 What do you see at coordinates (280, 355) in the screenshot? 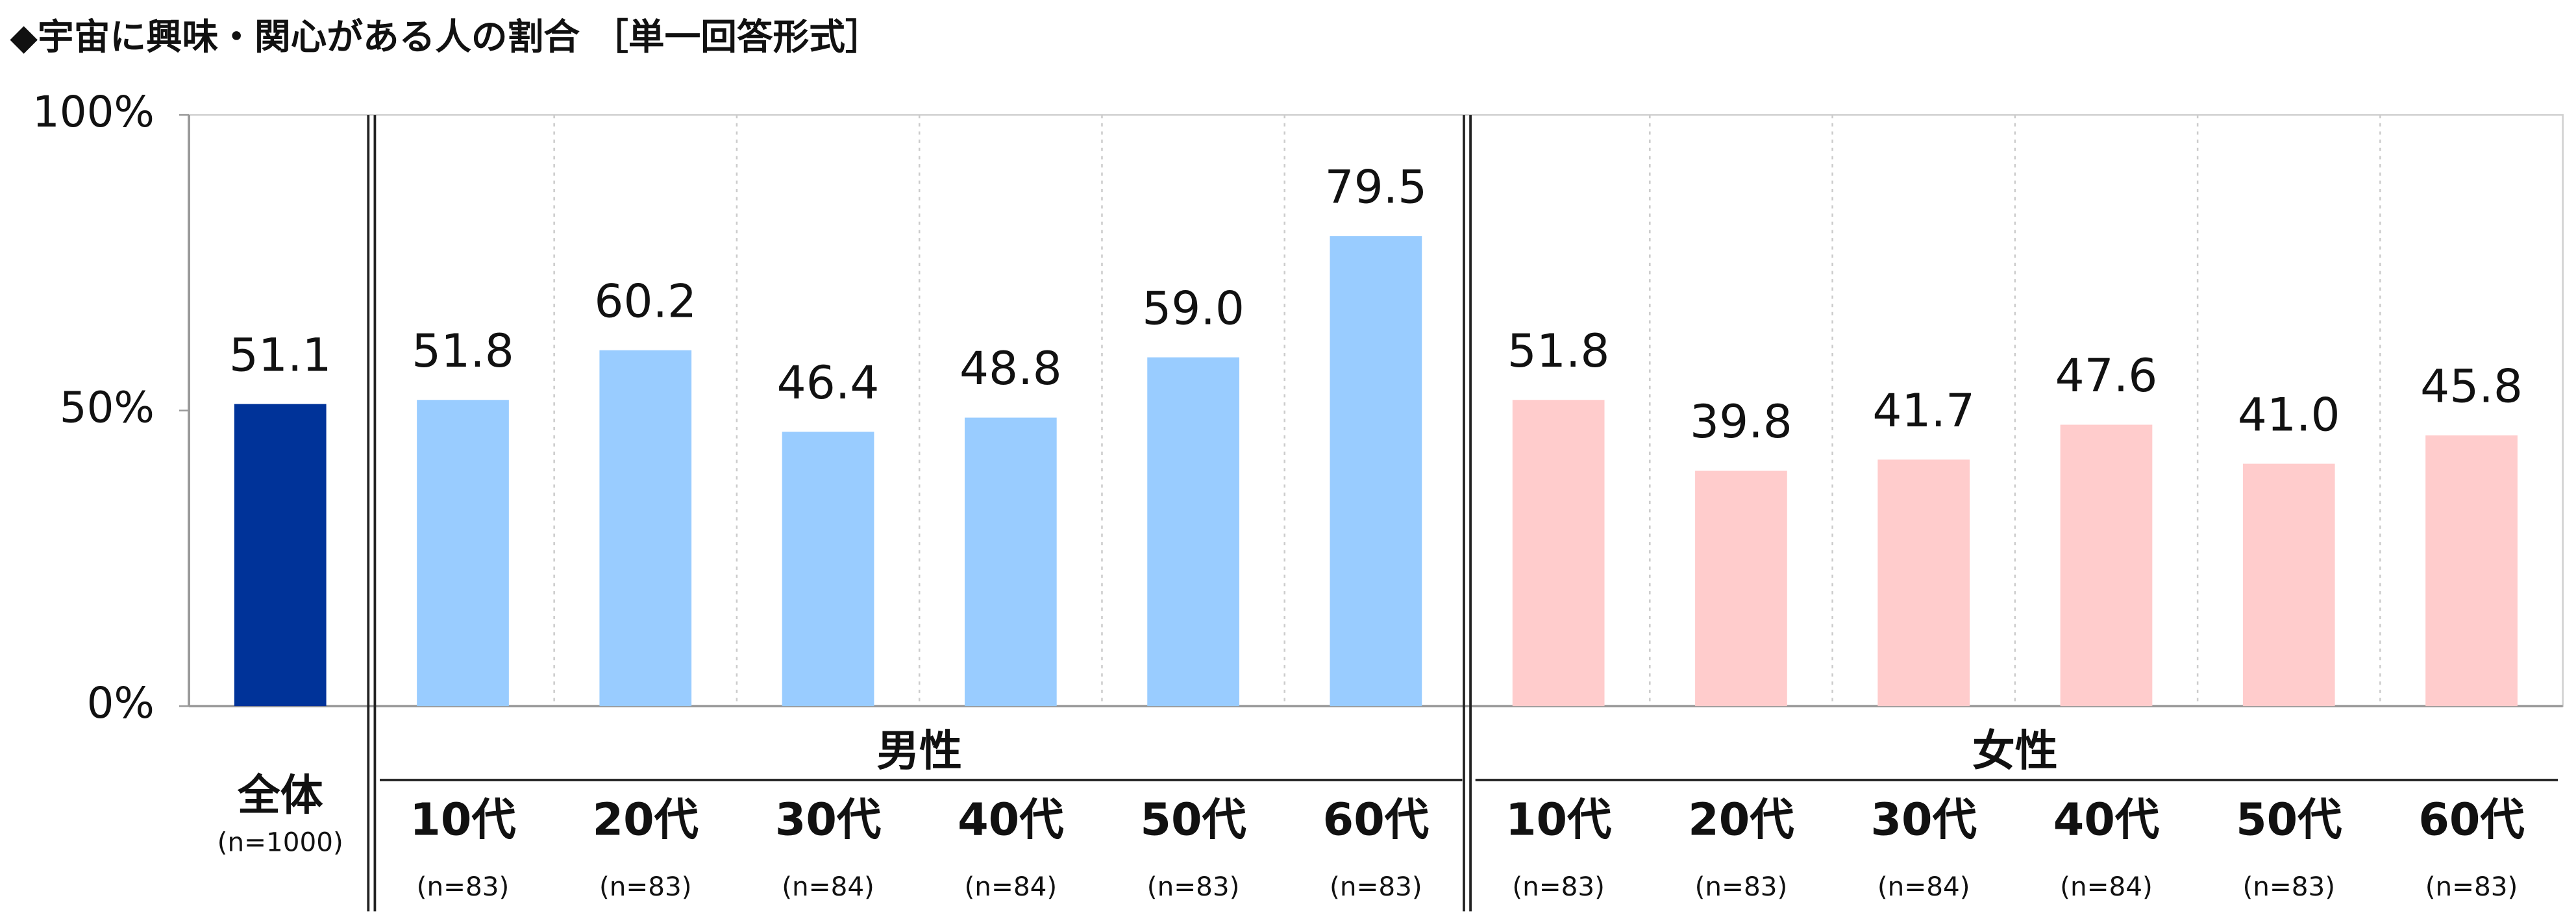
I see `value-label: 51.1` at bounding box center [280, 355].